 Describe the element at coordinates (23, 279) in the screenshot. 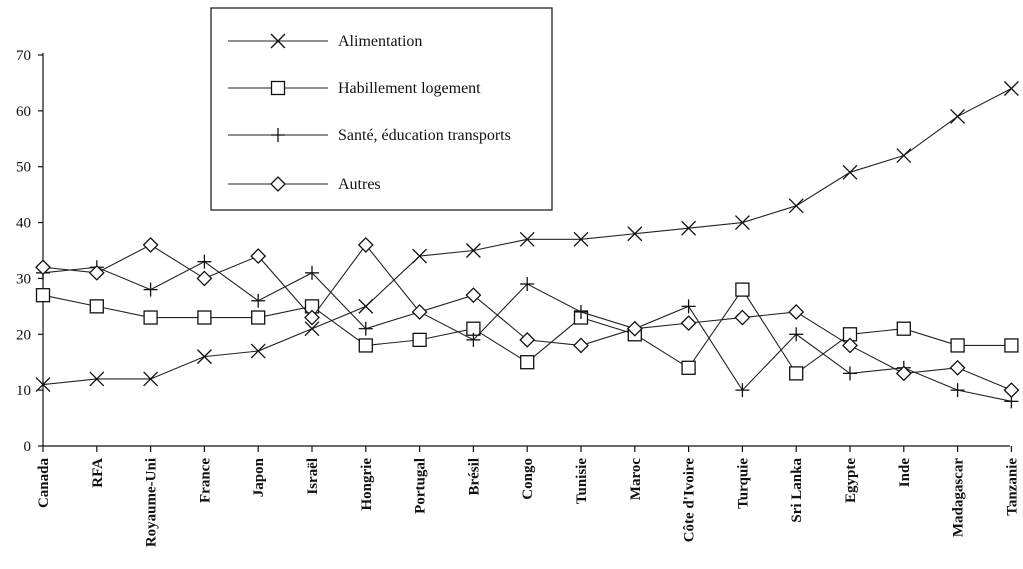

I see `y-tick-label: 30` at that location.